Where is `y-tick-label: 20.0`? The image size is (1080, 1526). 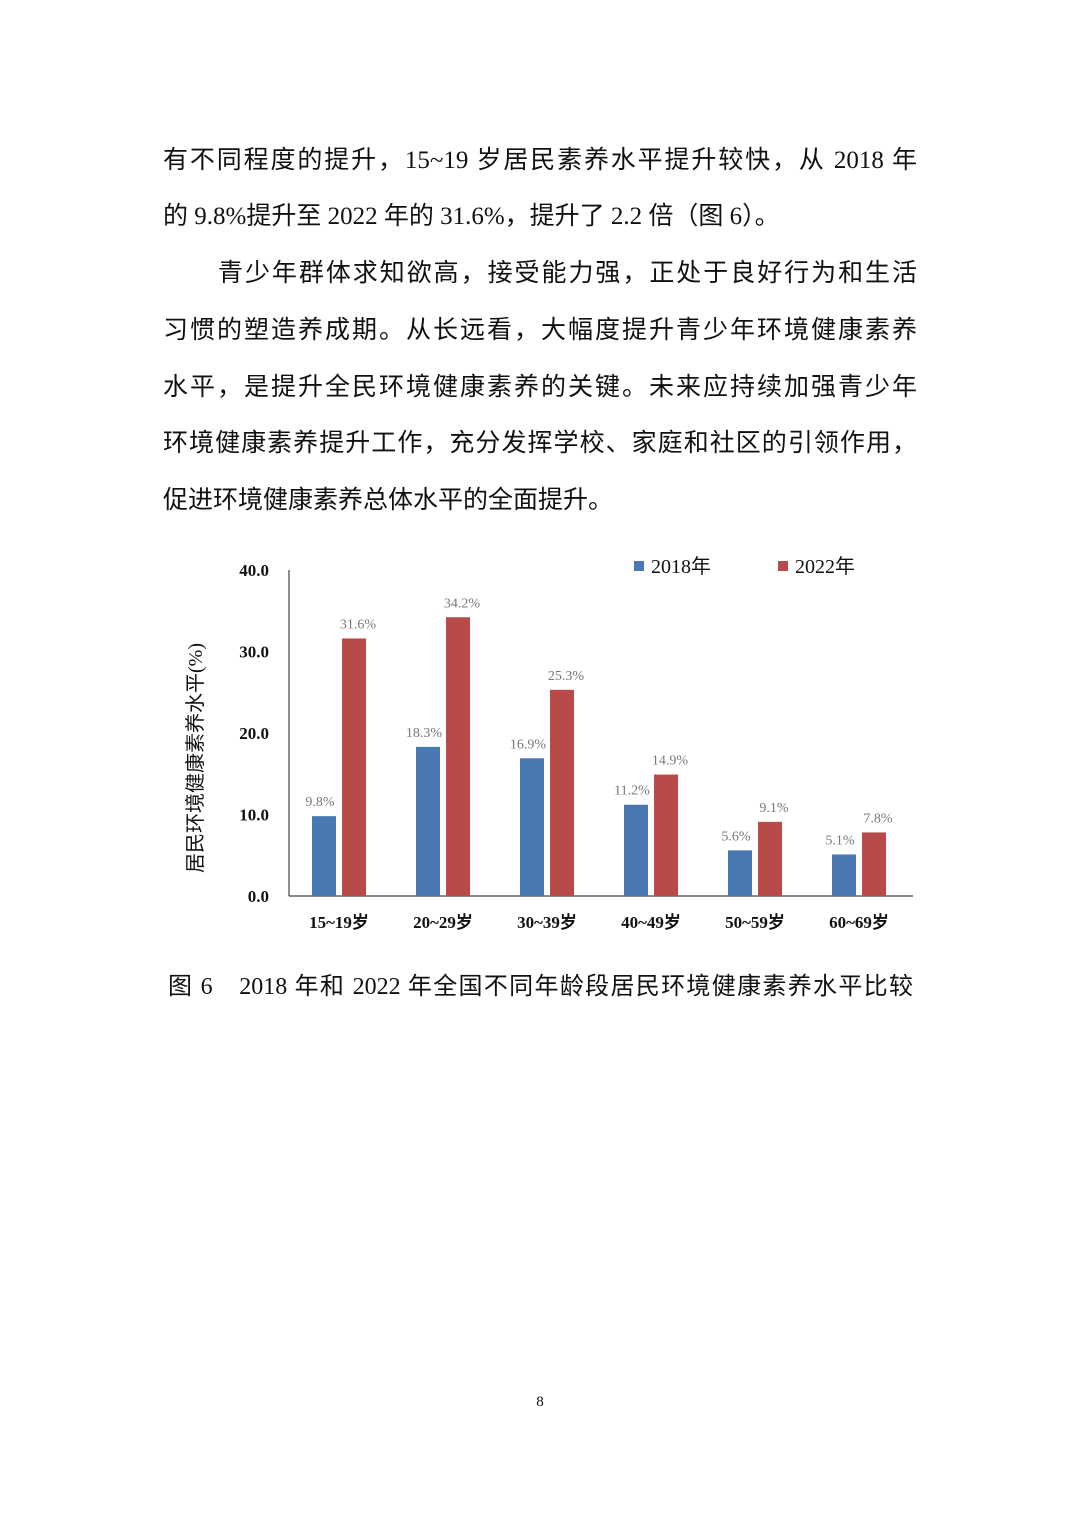 y-tick-label: 20.0 is located at coordinates (254, 733).